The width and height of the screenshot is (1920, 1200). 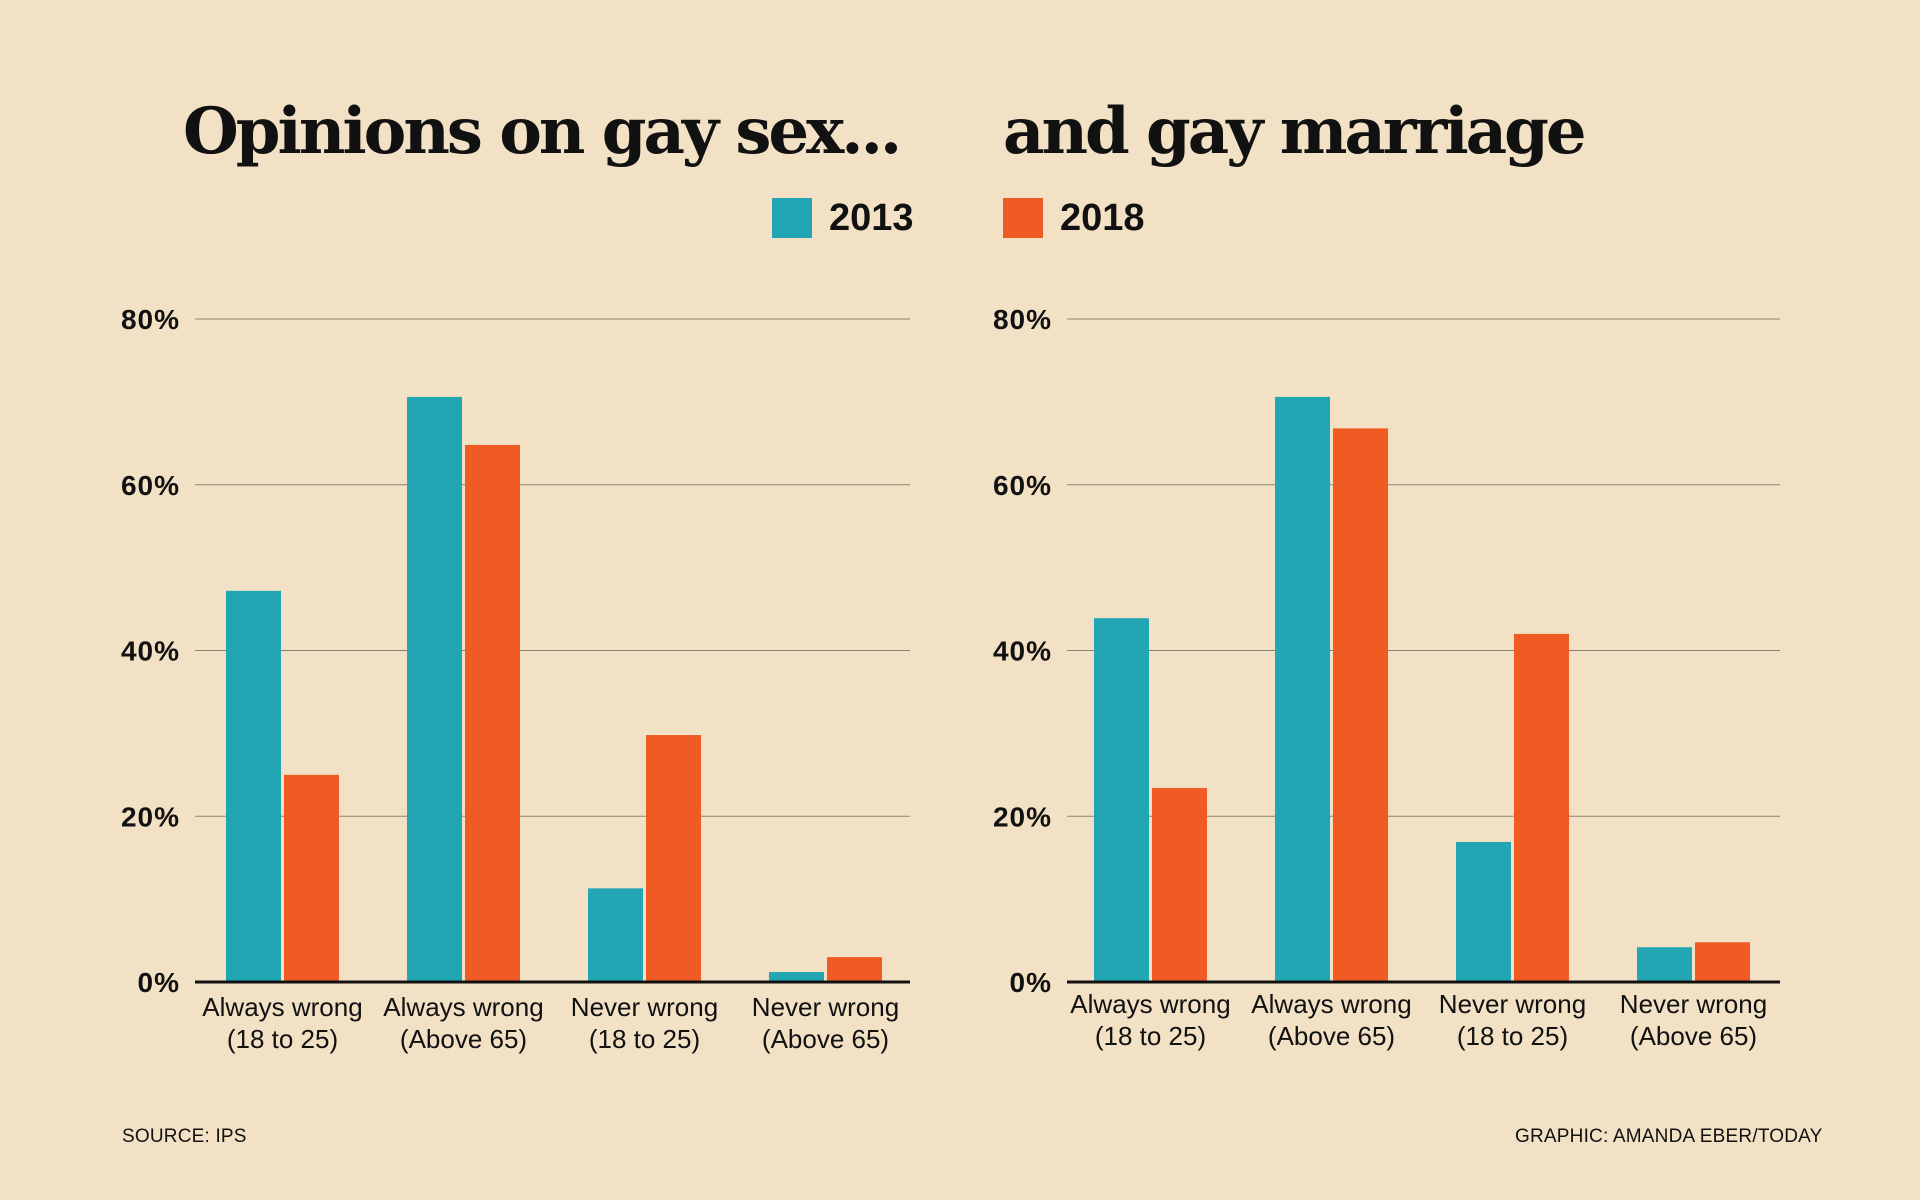 I want to click on legend-item-2018: 2018, so click(x=1074, y=217).